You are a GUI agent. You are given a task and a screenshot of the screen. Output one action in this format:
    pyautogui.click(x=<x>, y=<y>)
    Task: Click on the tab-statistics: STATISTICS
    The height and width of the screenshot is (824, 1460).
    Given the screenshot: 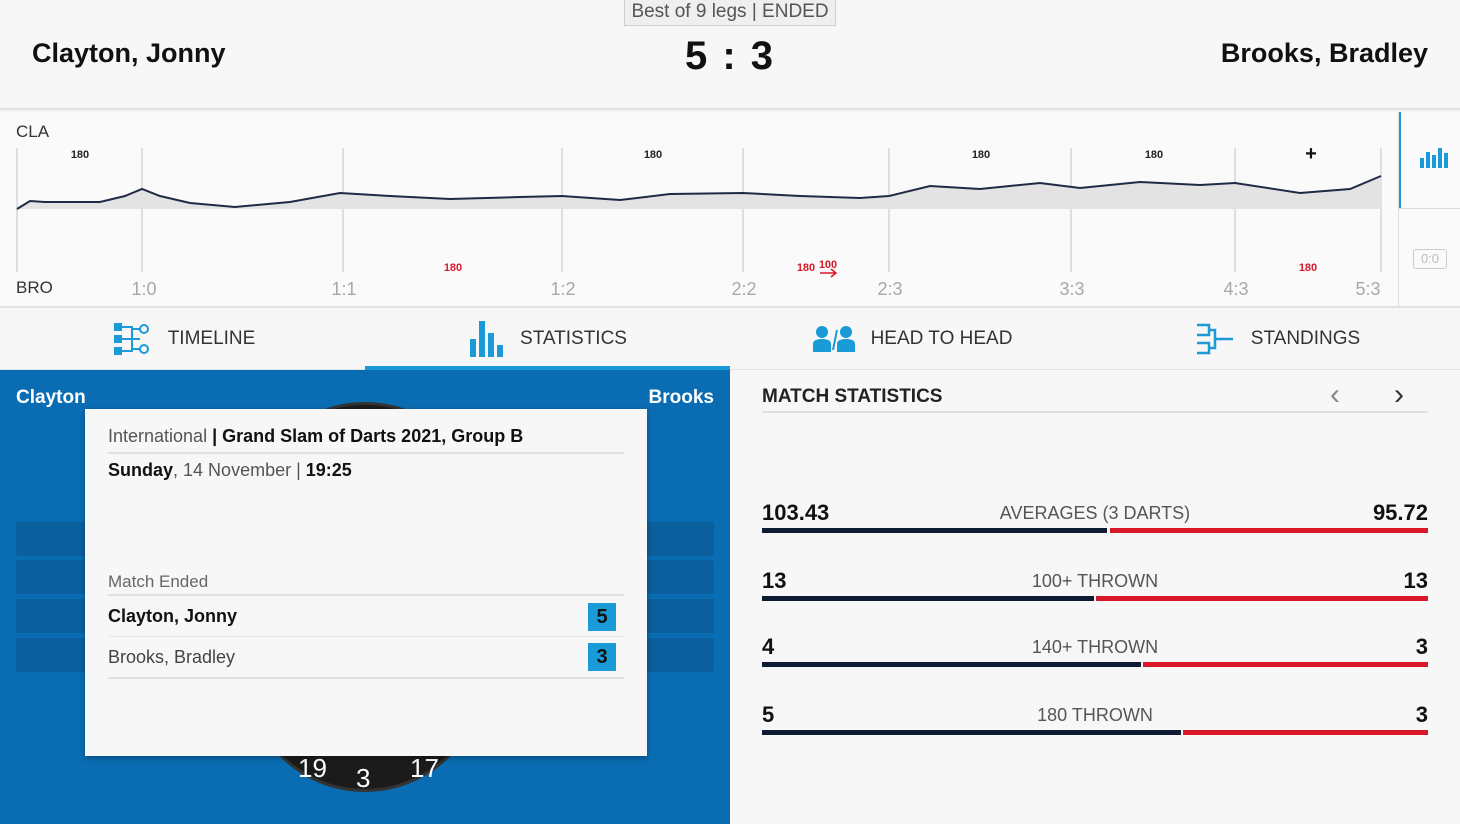 What is the action you would take?
    pyautogui.click(x=547, y=339)
    